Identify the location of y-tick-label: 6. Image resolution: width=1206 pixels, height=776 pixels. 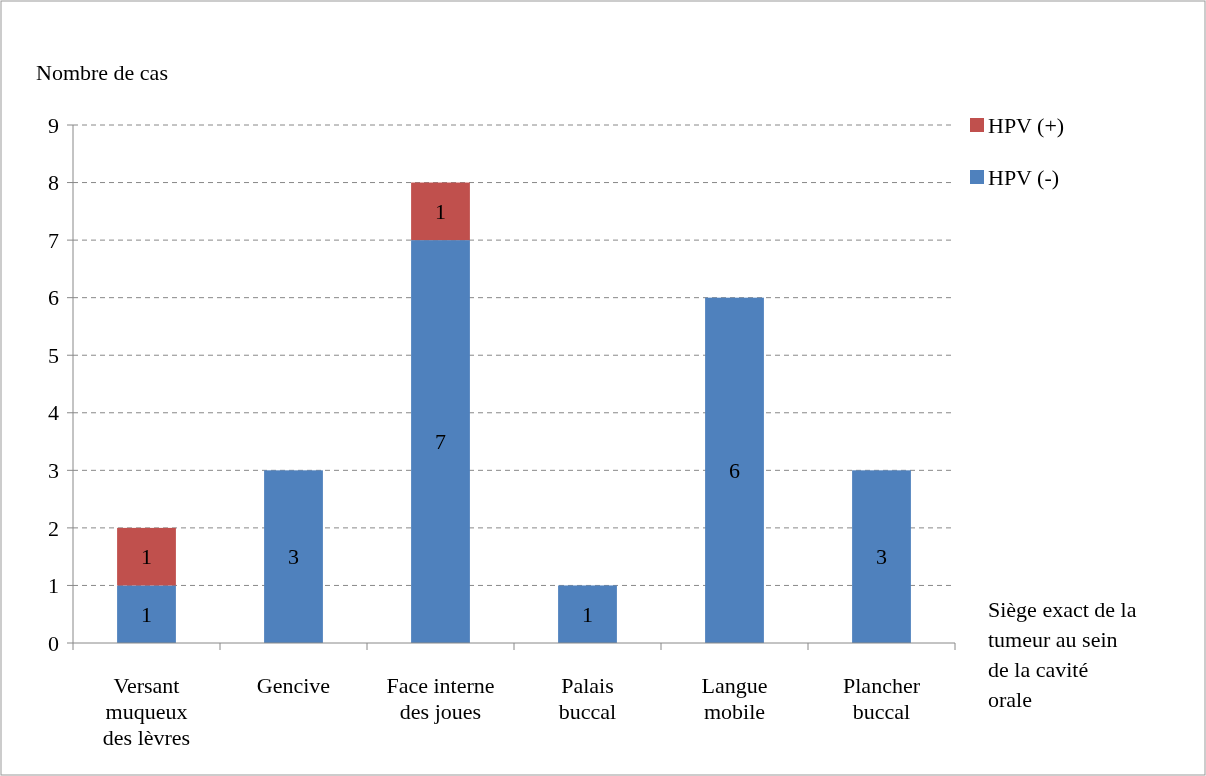
(53, 298).